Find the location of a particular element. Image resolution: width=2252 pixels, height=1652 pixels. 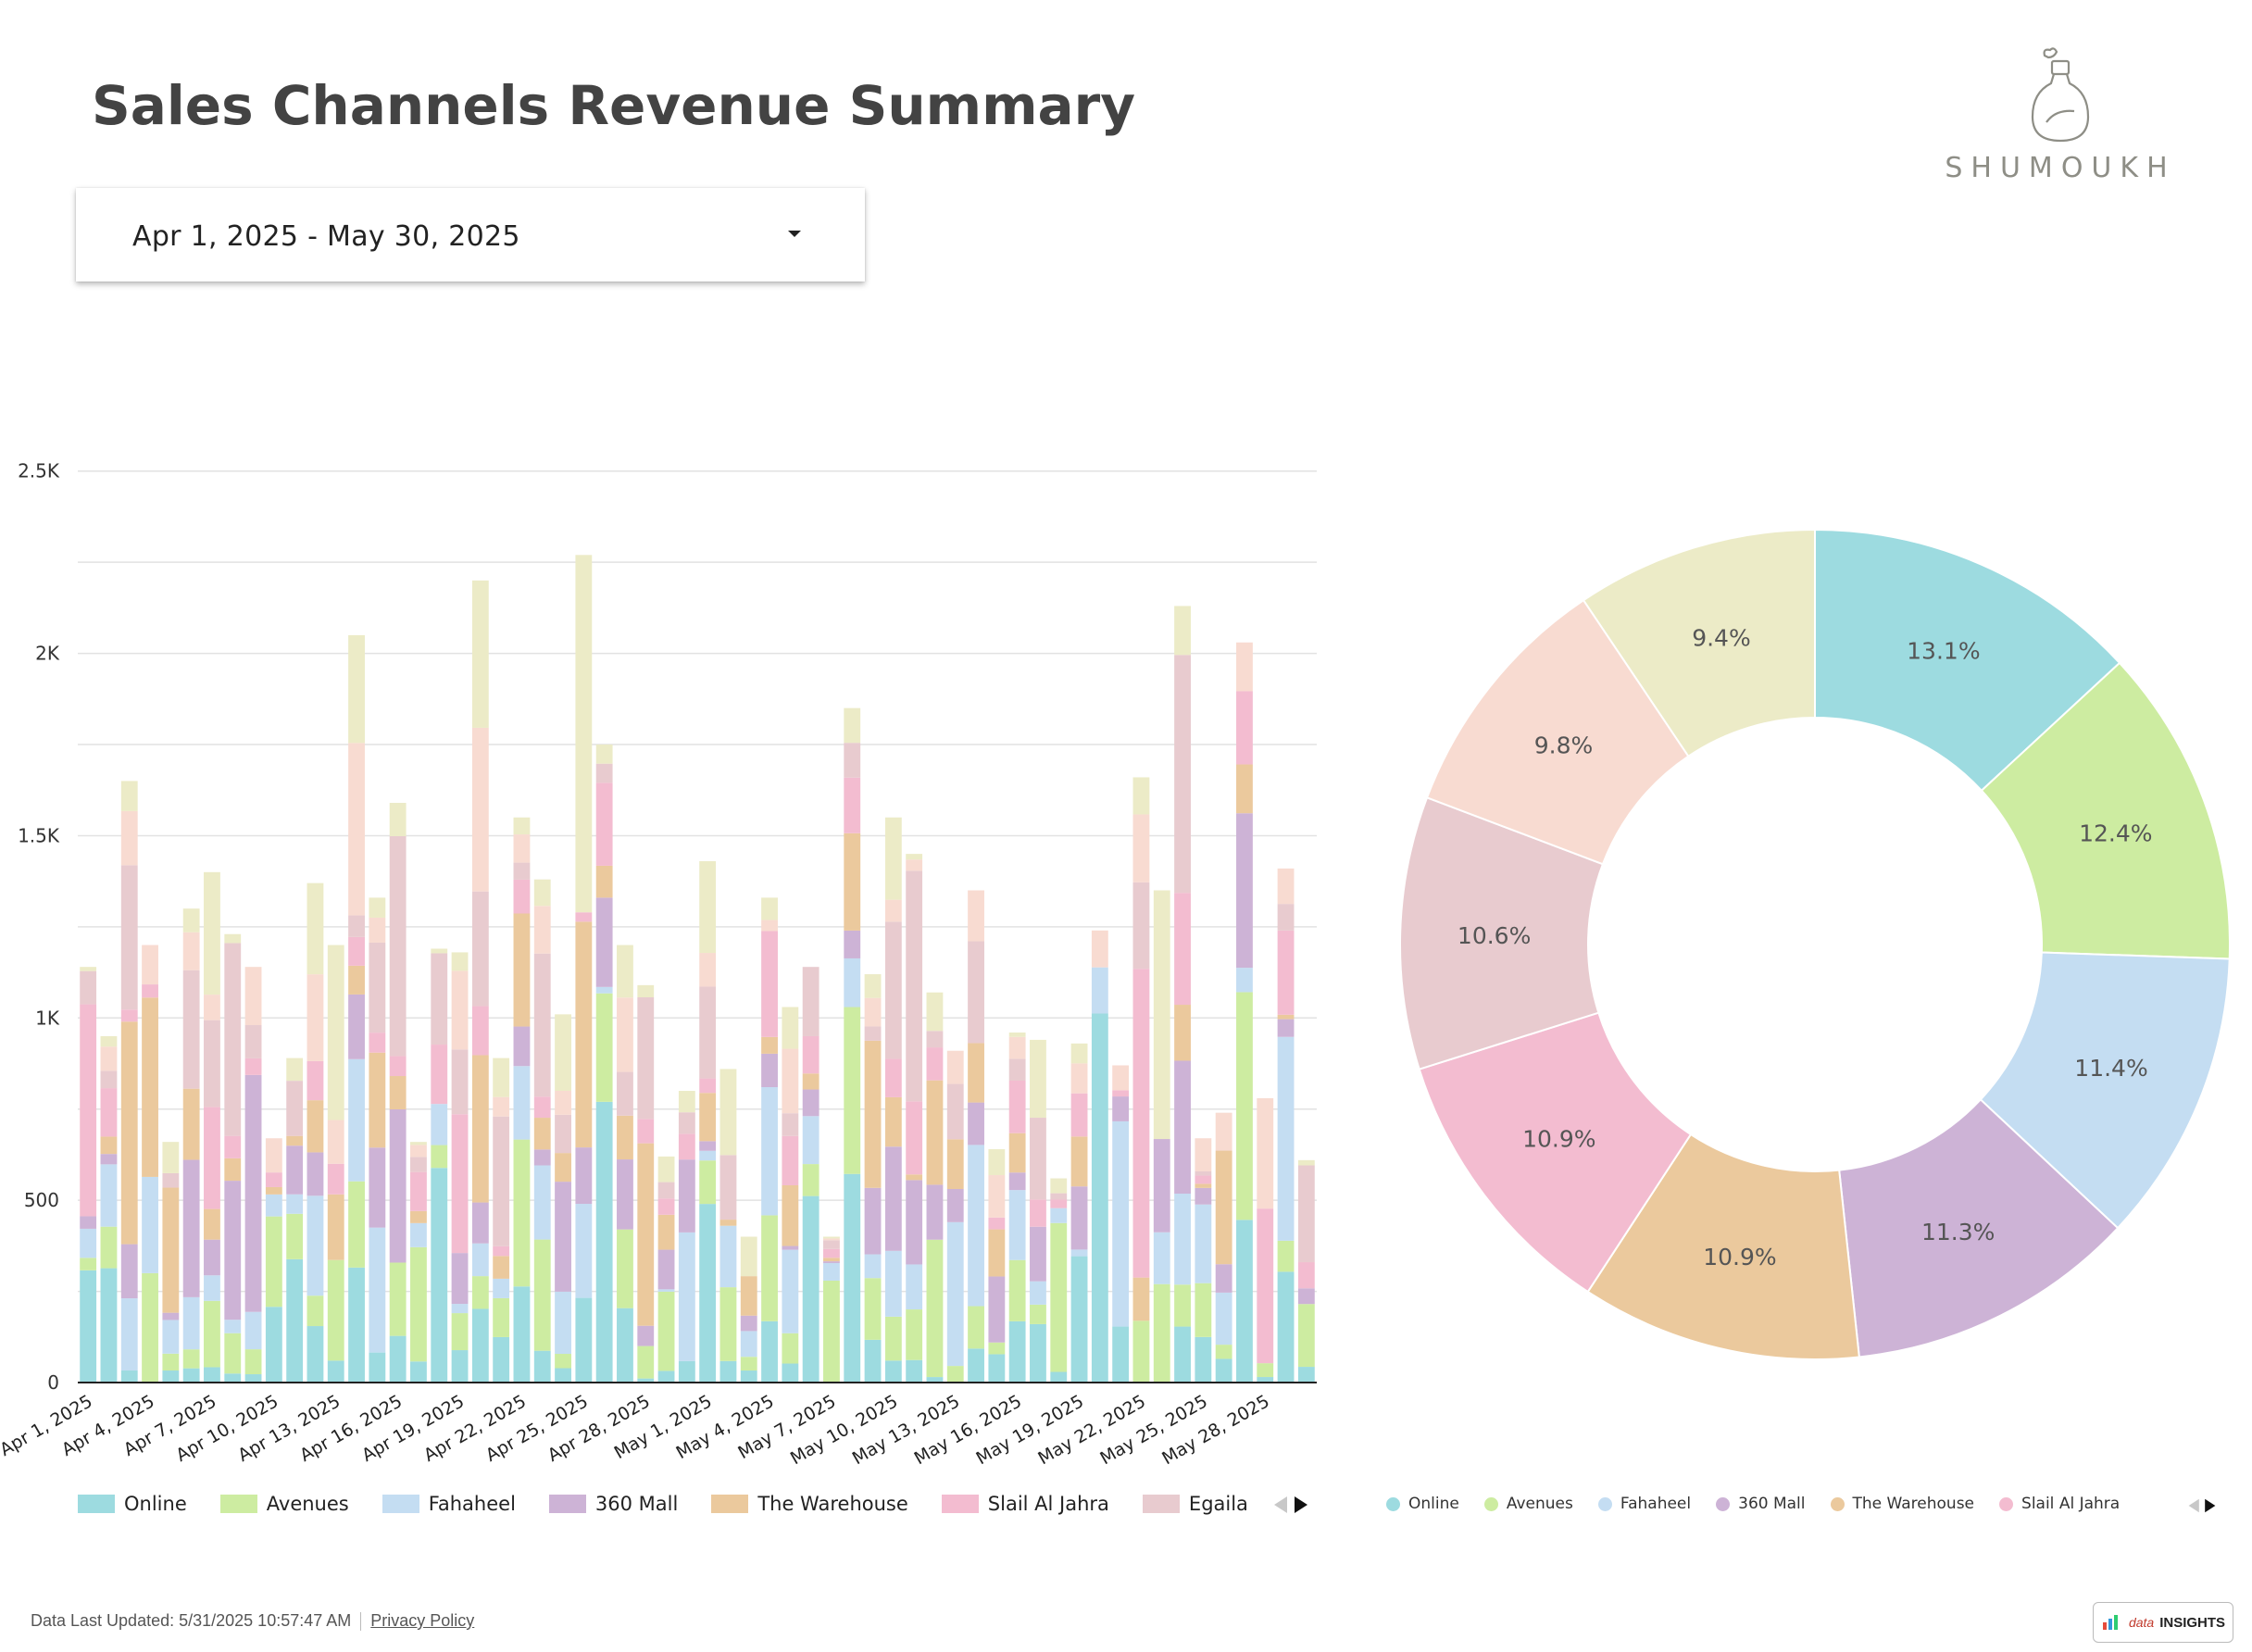

donut-slice is located at coordinates (2105, 1090).